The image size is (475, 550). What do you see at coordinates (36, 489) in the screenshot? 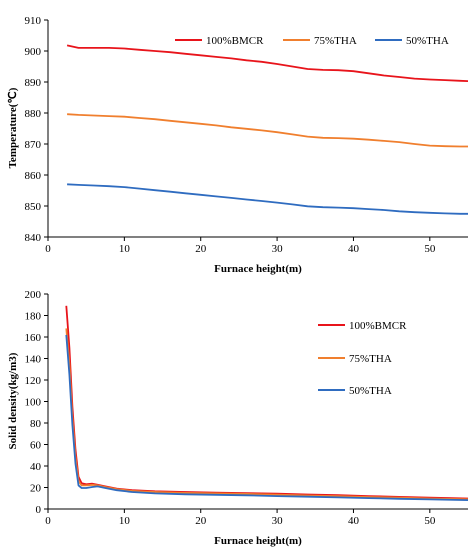
I see `y-tick-label: 20` at bounding box center [36, 489].